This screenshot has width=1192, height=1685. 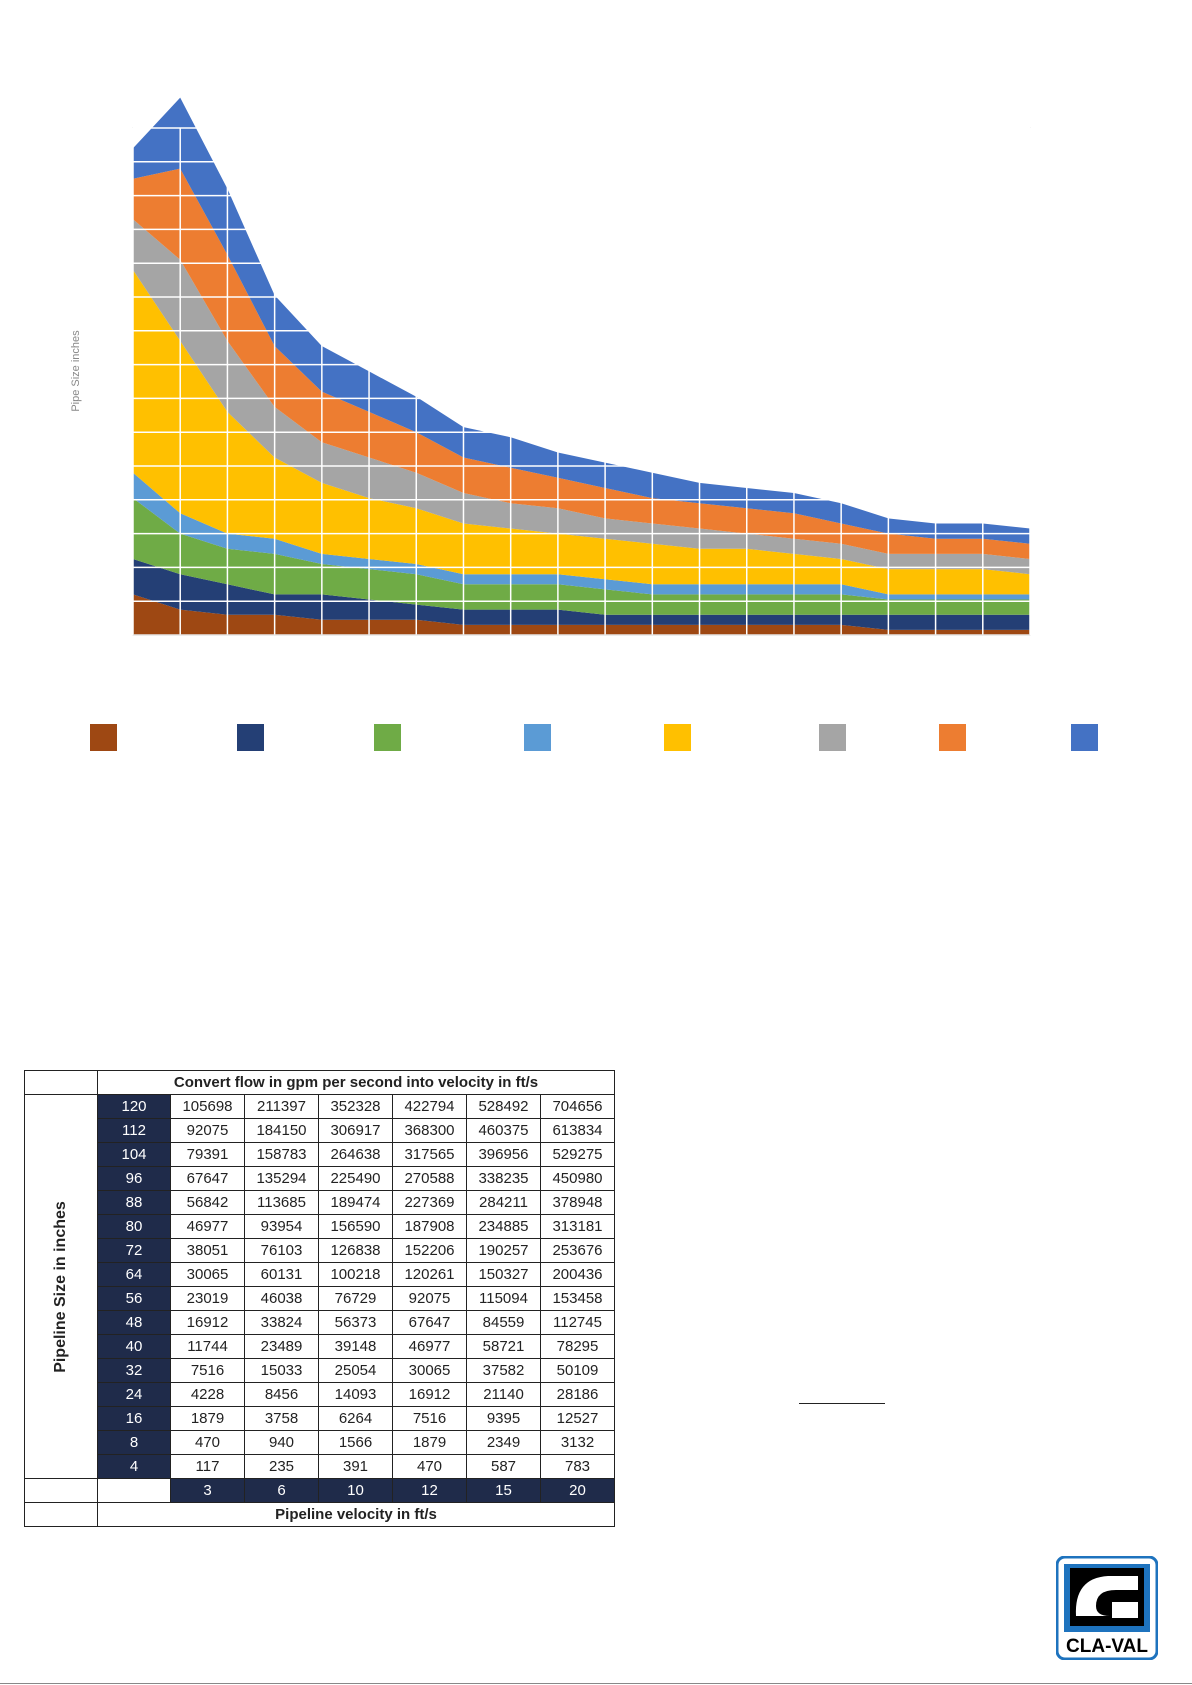 I want to click on flow-value-cell: 529275, so click(x=577, y=1154).